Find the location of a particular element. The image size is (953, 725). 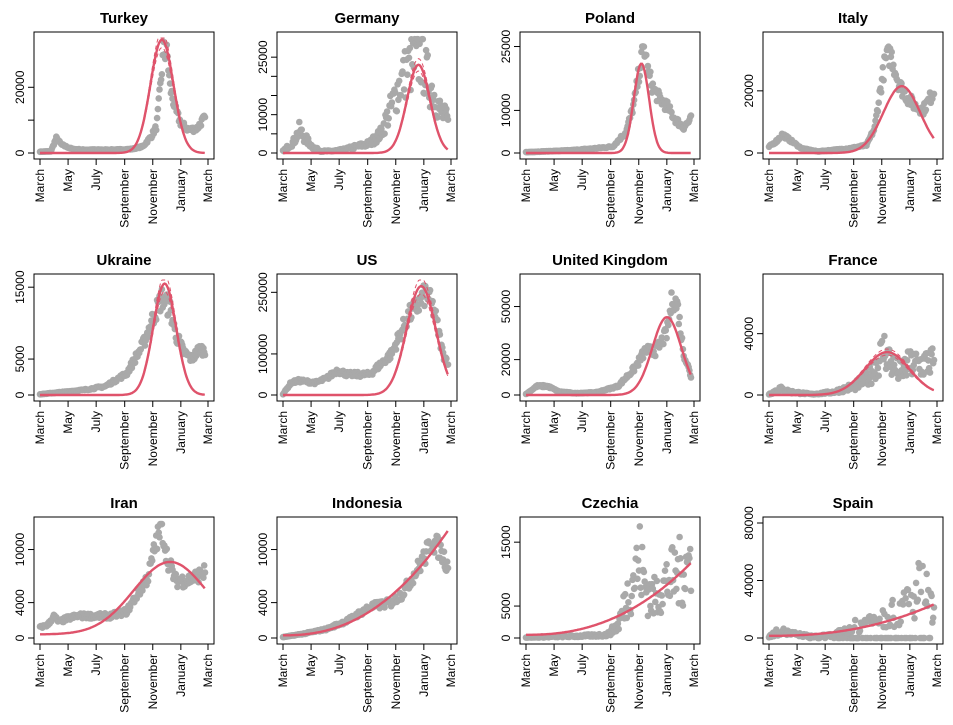

y-tick-label: 250000 is located at coordinates (263, 292).